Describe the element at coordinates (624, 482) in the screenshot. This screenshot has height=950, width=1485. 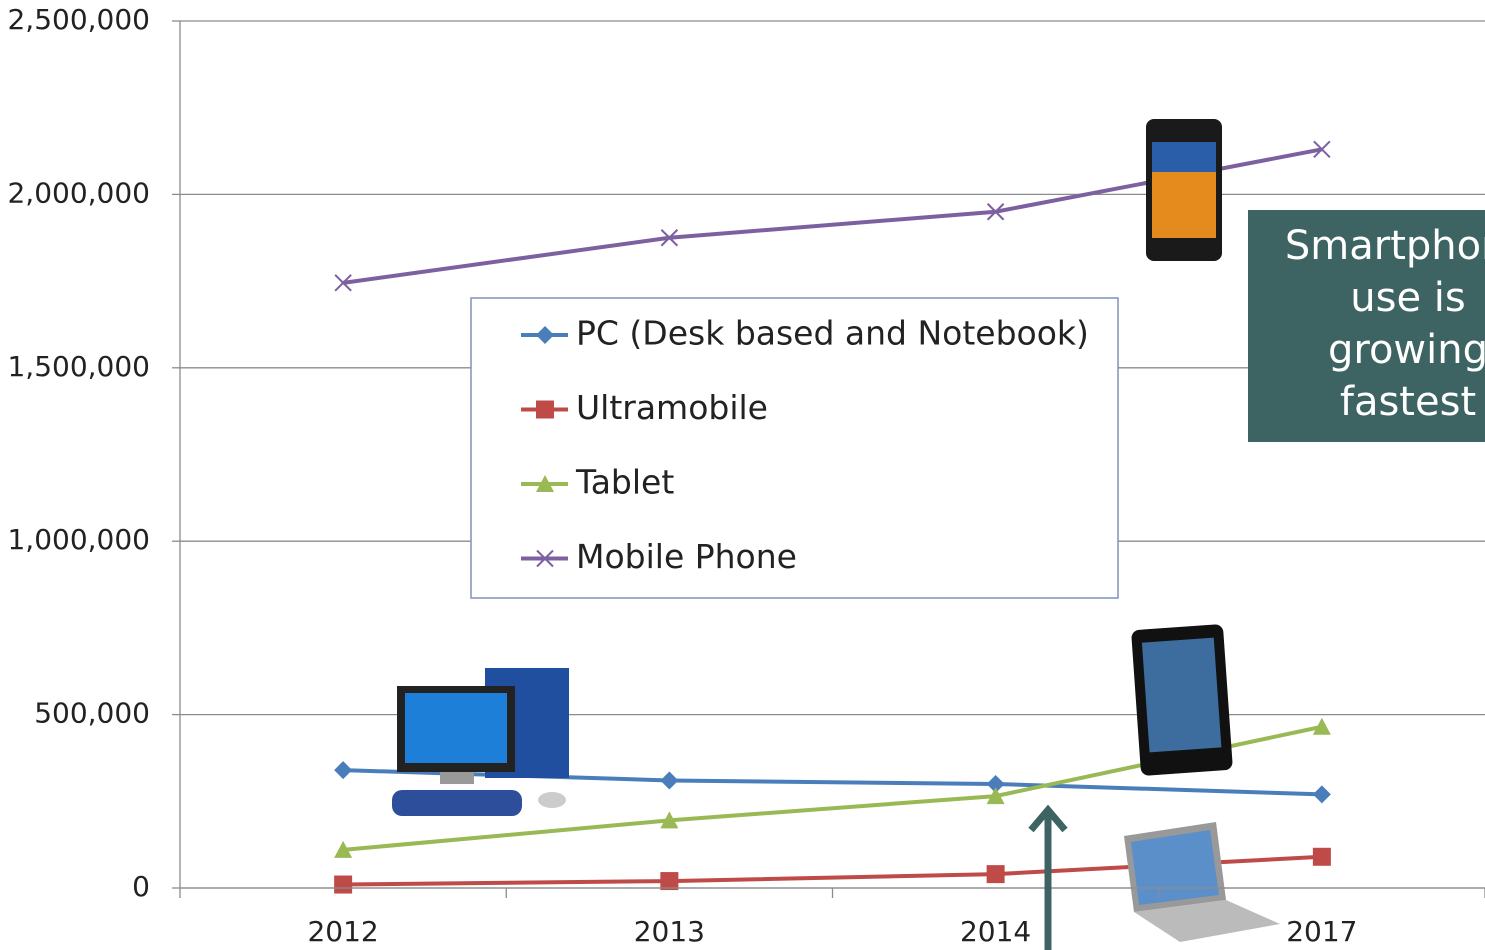
I see `legend-label: Tablet` at that location.